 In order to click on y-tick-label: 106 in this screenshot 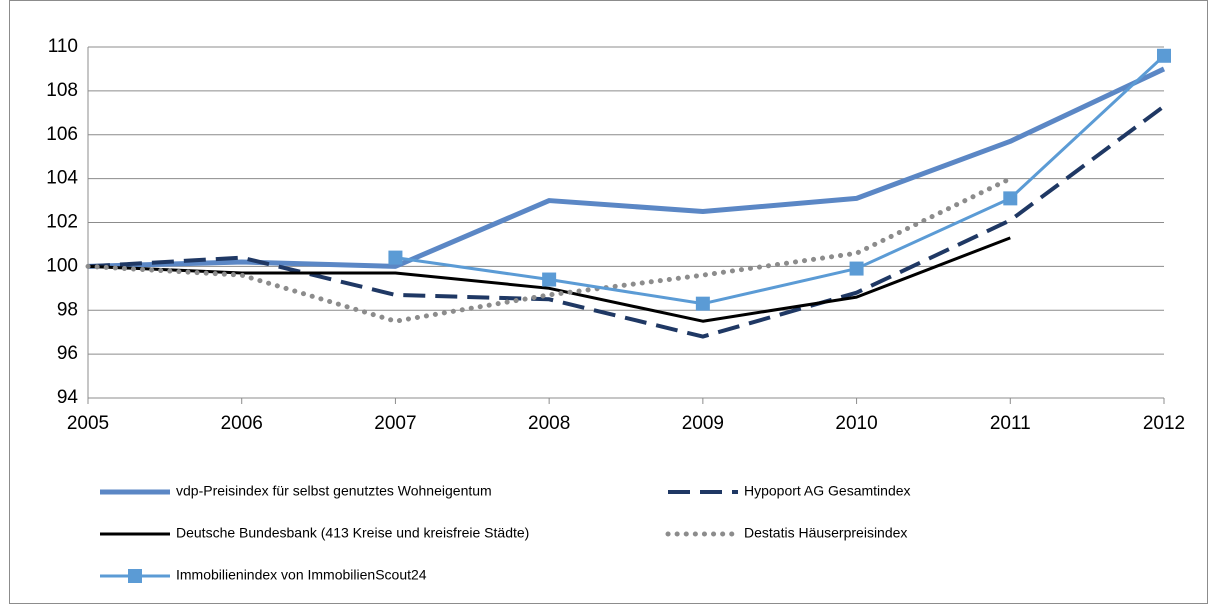, I will do `click(62, 134)`.